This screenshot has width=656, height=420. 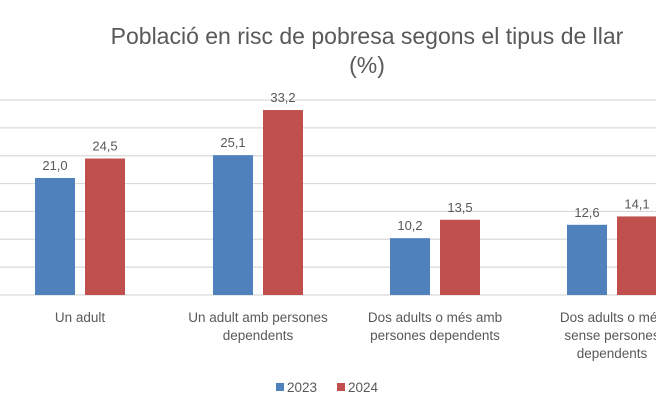 What do you see at coordinates (608, 317) in the screenshot?
I see `category-label: Dos adults o més` at bounding box center [608, 317].